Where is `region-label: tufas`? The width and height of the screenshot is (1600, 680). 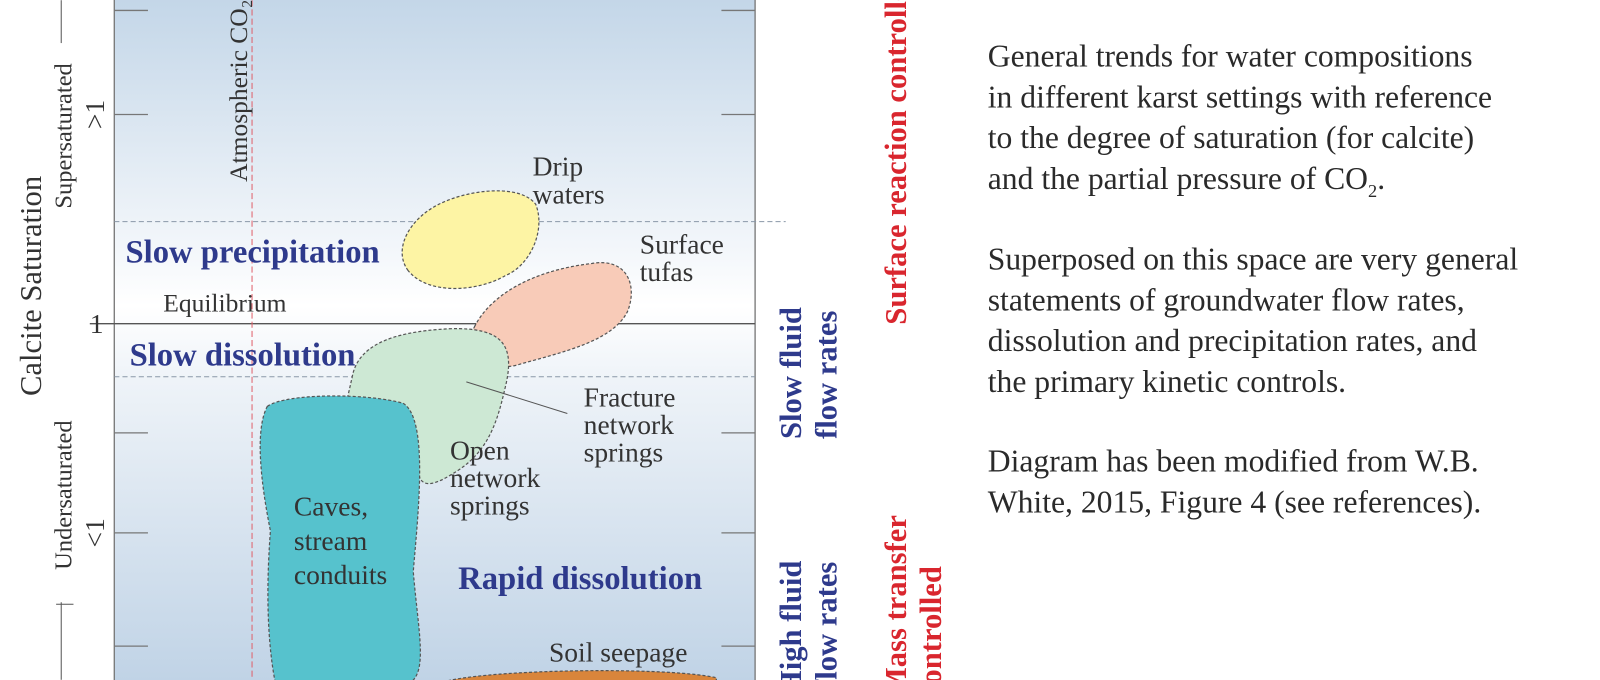
region-label: tufas is located at coordinates (667, 271).